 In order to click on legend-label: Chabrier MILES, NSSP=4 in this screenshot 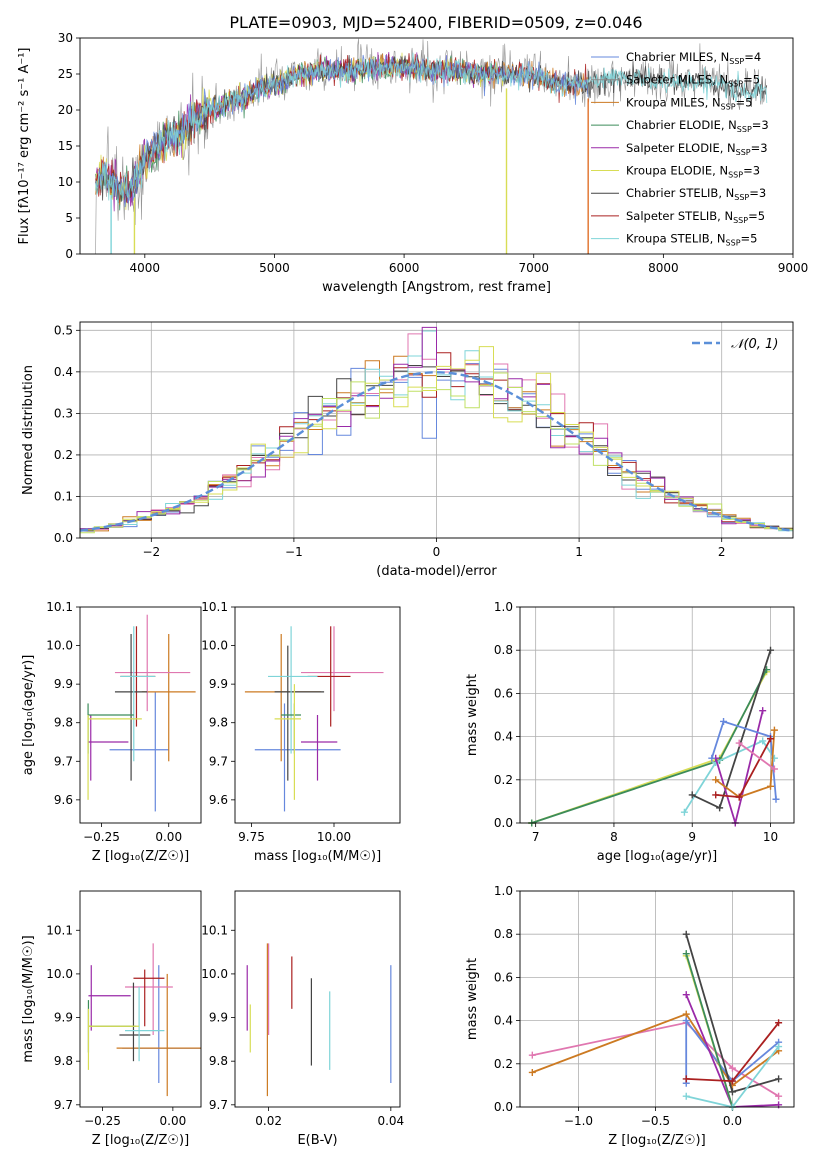, I will do `click(693, 58)`.